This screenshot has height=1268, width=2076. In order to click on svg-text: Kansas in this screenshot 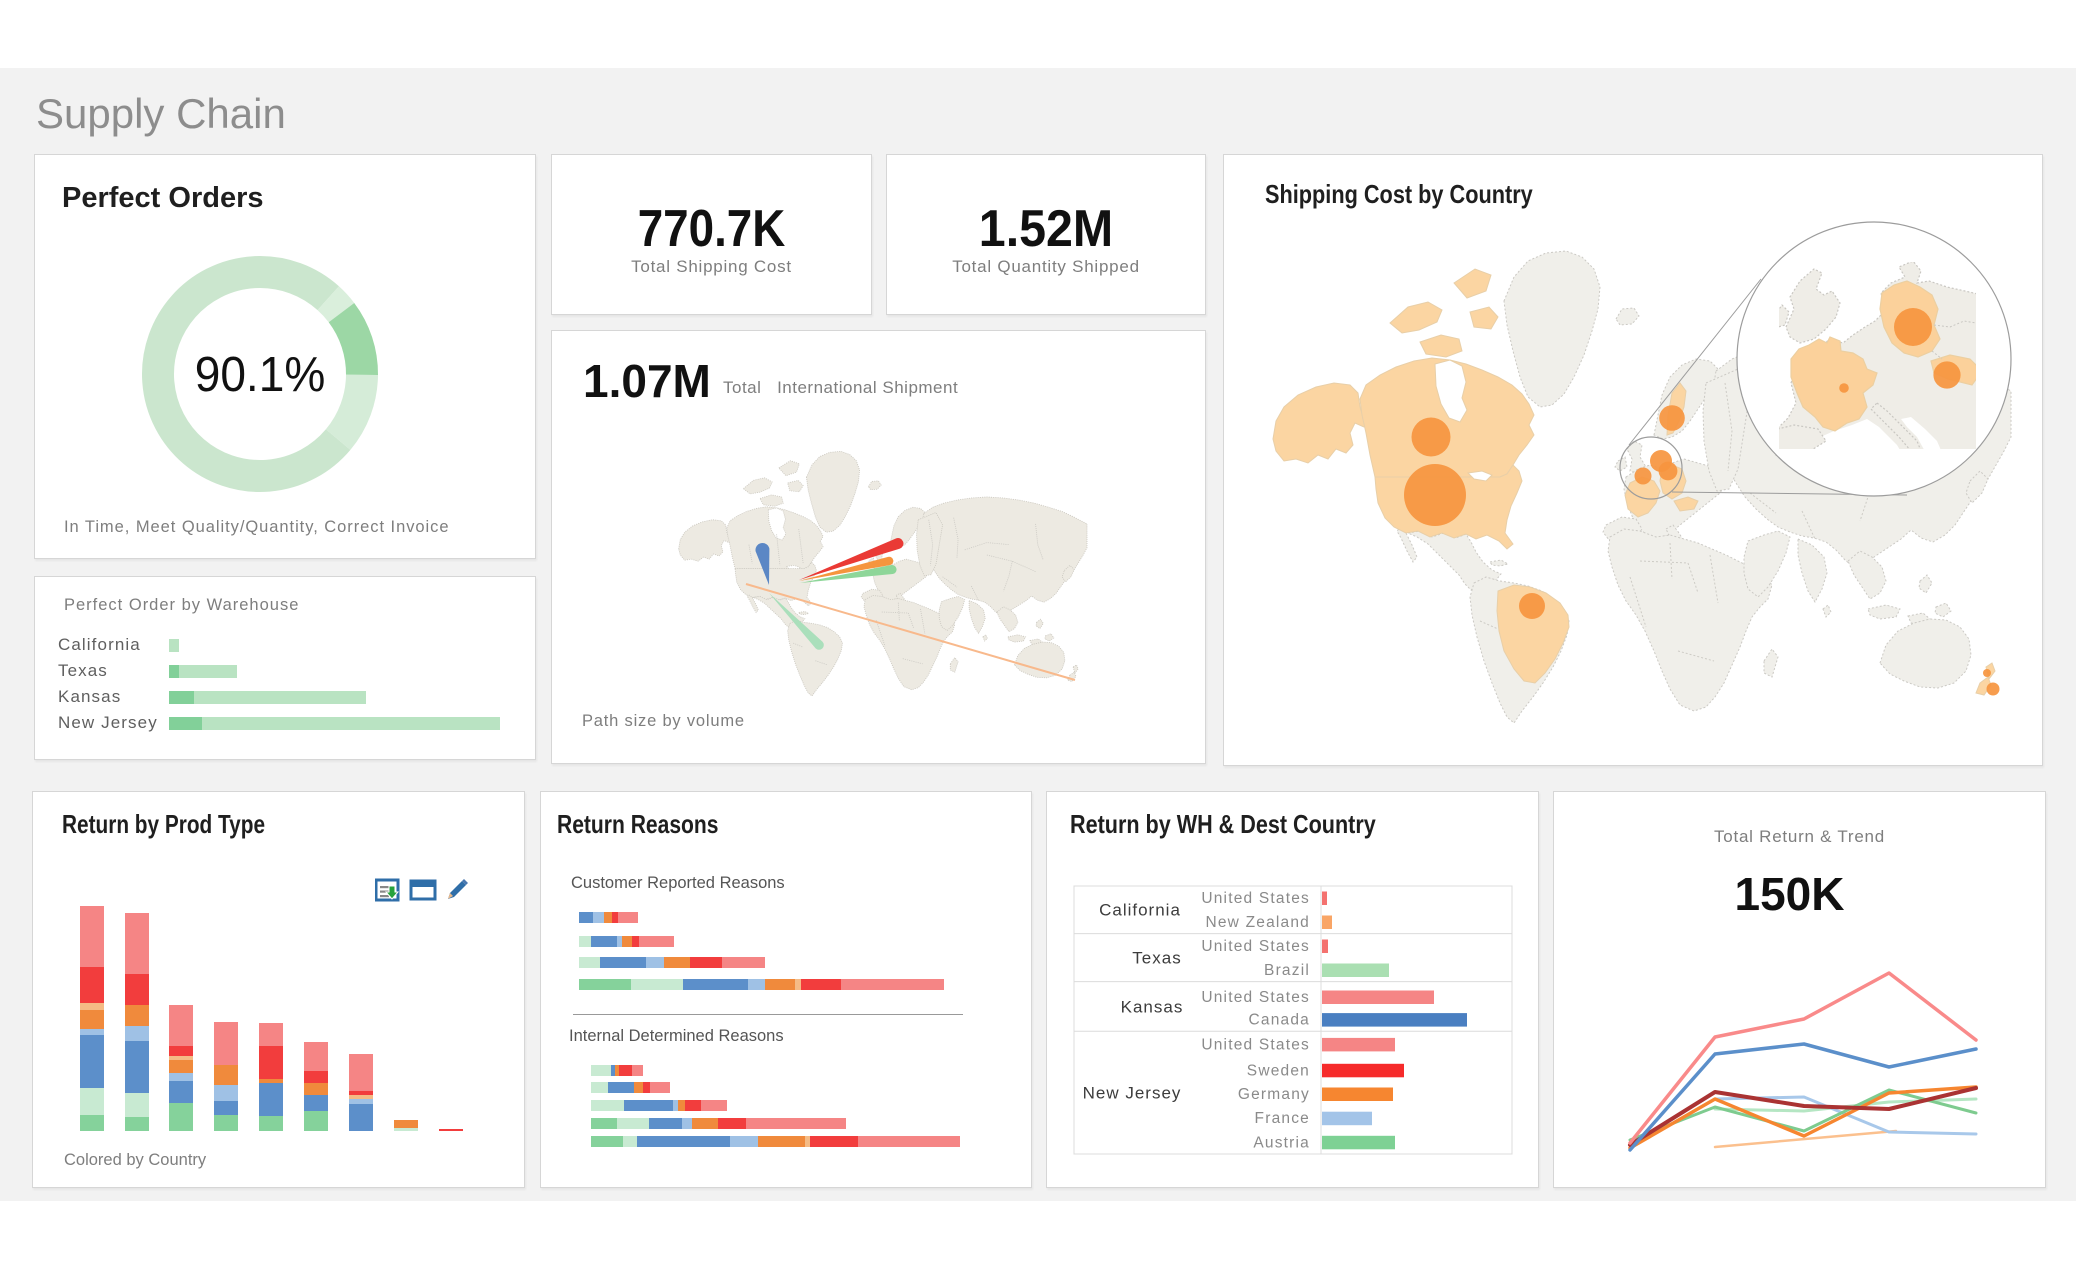, I will do `click(1152, 1006)`.